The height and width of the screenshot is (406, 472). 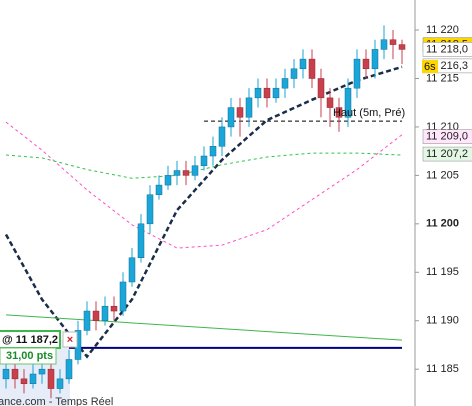 I want to click on order-tag: @ 11 187,2, so click(x=30, y=340).